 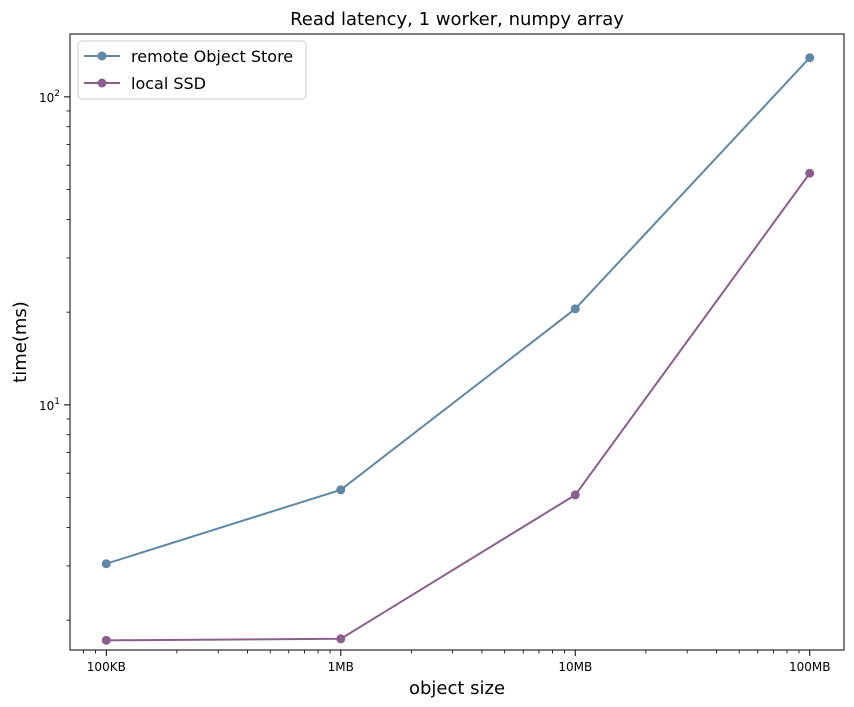 I want to click on legend: remote Object Store local SSD, so click(x=192, y=70).